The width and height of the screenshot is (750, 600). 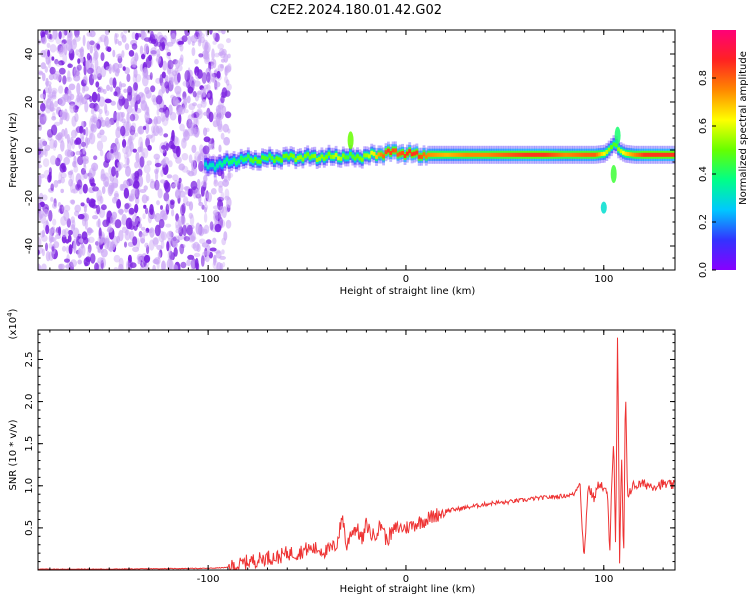 I want to click on x-tick-label: -100, so click(x=208, y=579).